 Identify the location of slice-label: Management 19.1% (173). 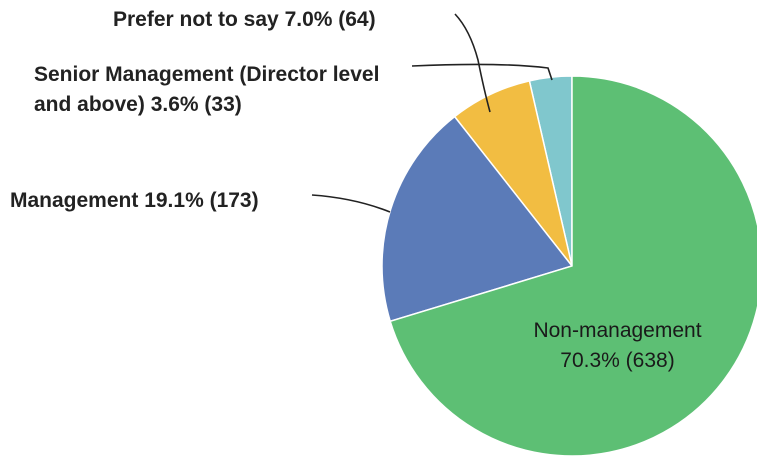
(170, 201).